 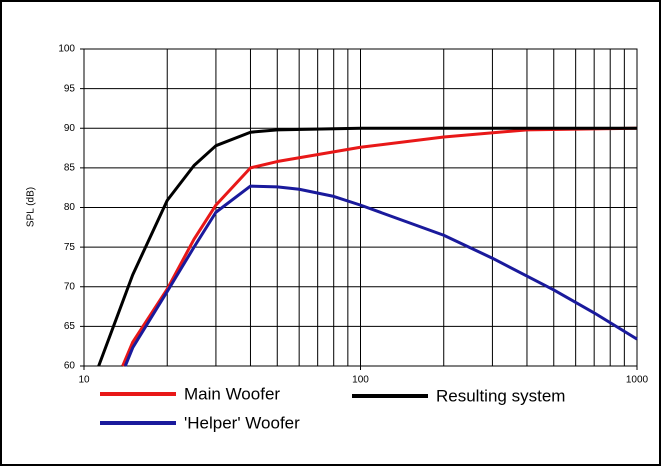 What do you see at coordinates (70, 88) in the screenshot?
I see `y-tick-label: 95` at bounding box center [70, 88].